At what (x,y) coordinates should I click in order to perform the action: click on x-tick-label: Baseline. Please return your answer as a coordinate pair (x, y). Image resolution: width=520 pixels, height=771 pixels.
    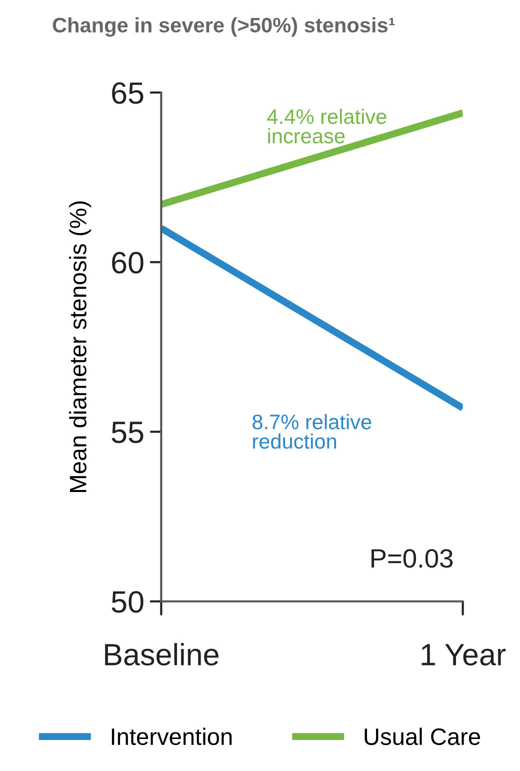
    Looking at the image, I should click on (161, 654).